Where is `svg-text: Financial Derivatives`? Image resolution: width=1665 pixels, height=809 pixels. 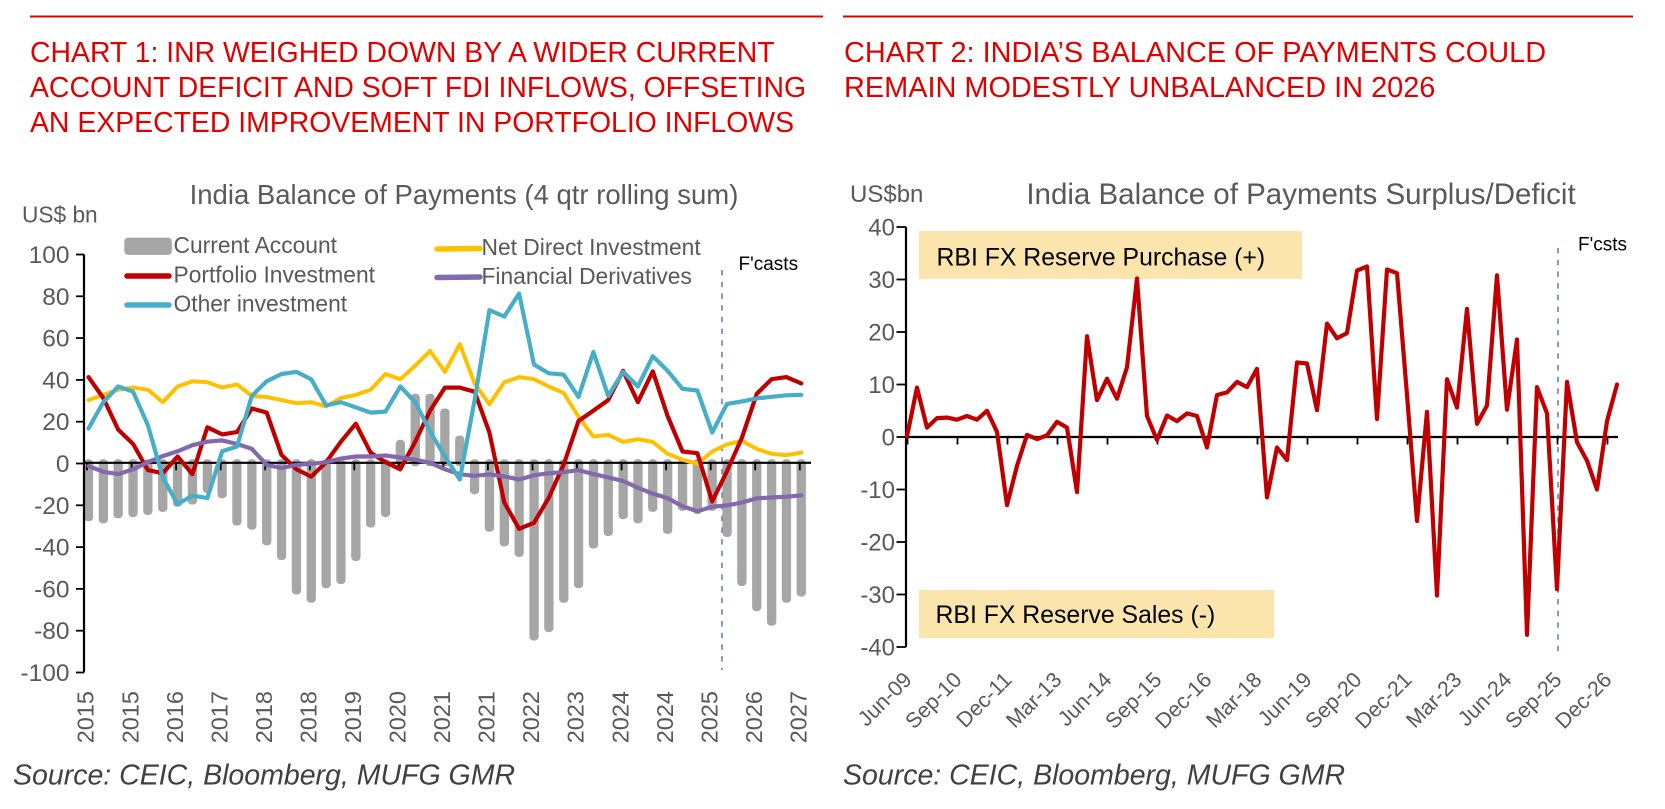
svg-text: Financial Derivatives is located at coordinates (587, 276).